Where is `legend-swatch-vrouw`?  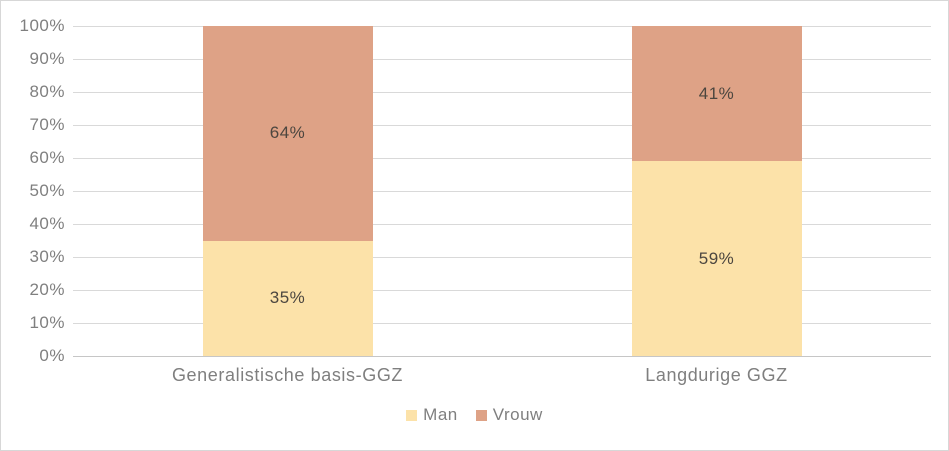
legend-swatch-vrouw is located at coordinates (481, 415).